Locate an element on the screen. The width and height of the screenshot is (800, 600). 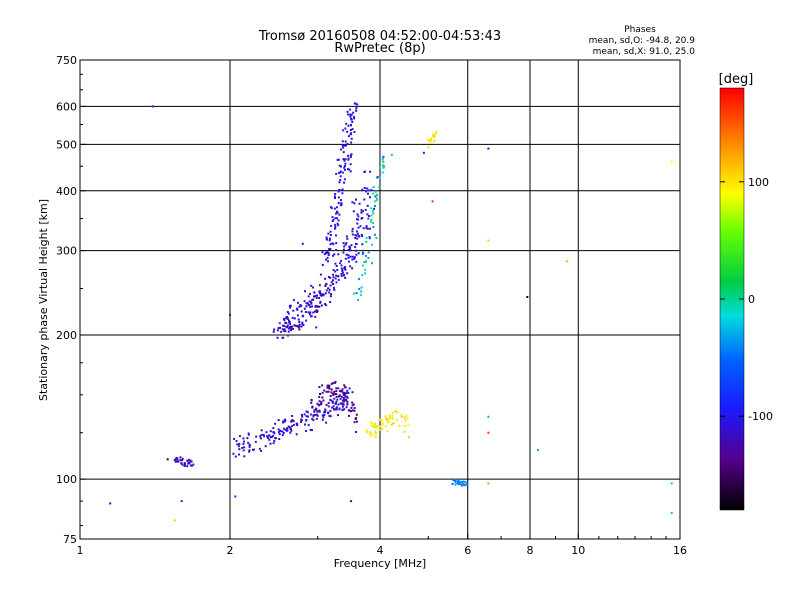
y-tick-label: 300 is located at coordinates (66, 251).